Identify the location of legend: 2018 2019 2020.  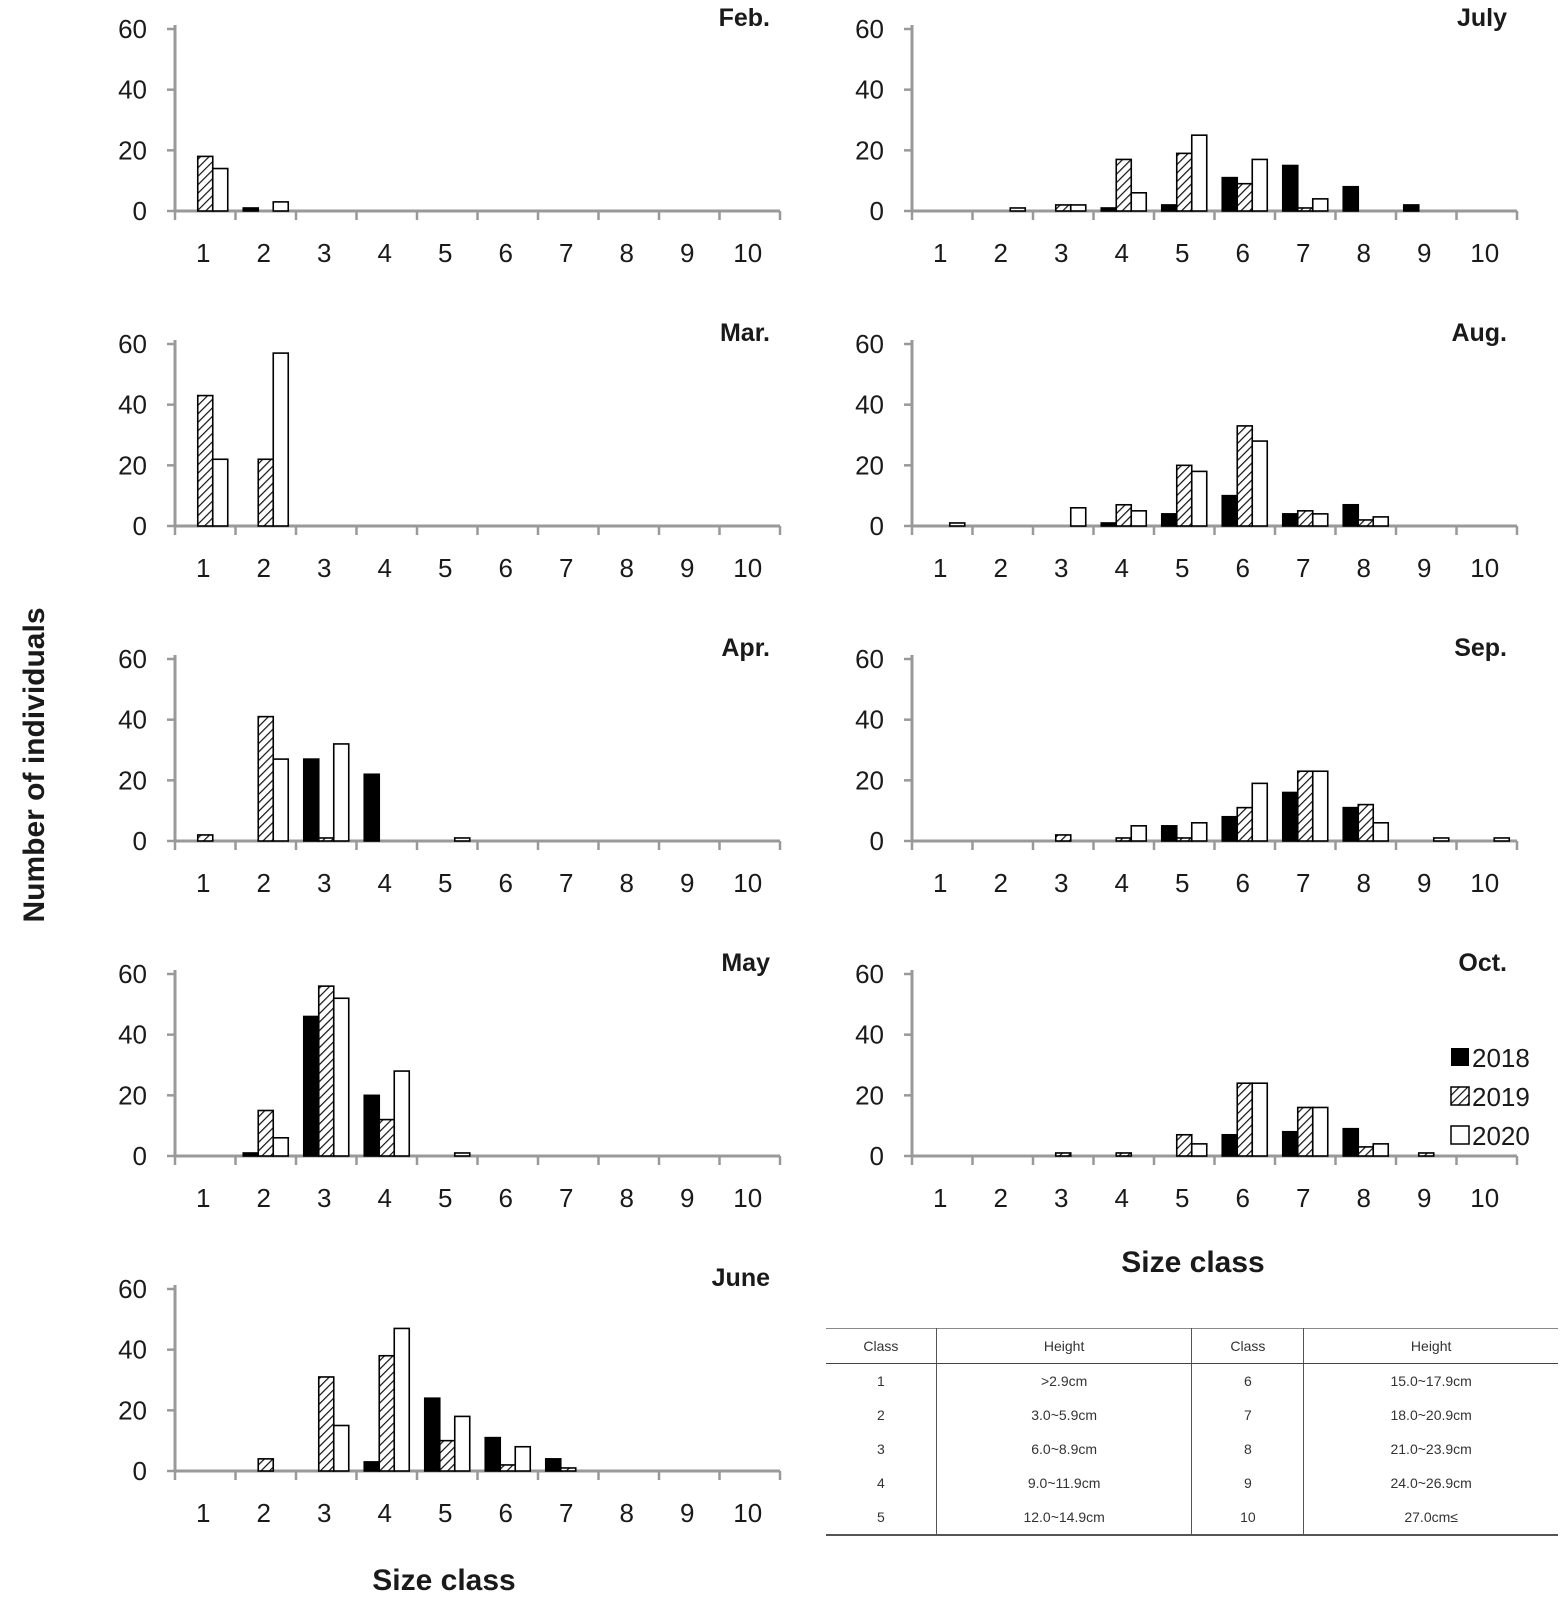
(1490, 1097).